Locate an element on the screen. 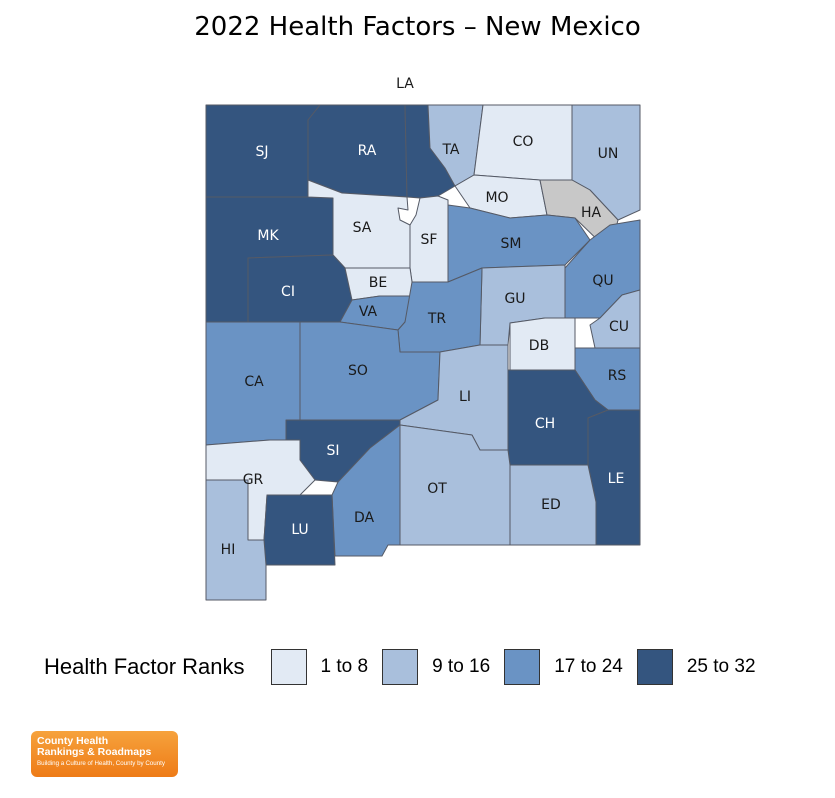 The width and height of the screenshot is (835, 798). legend-title: Health Factor Ranks is located at coordinates (144, 666).